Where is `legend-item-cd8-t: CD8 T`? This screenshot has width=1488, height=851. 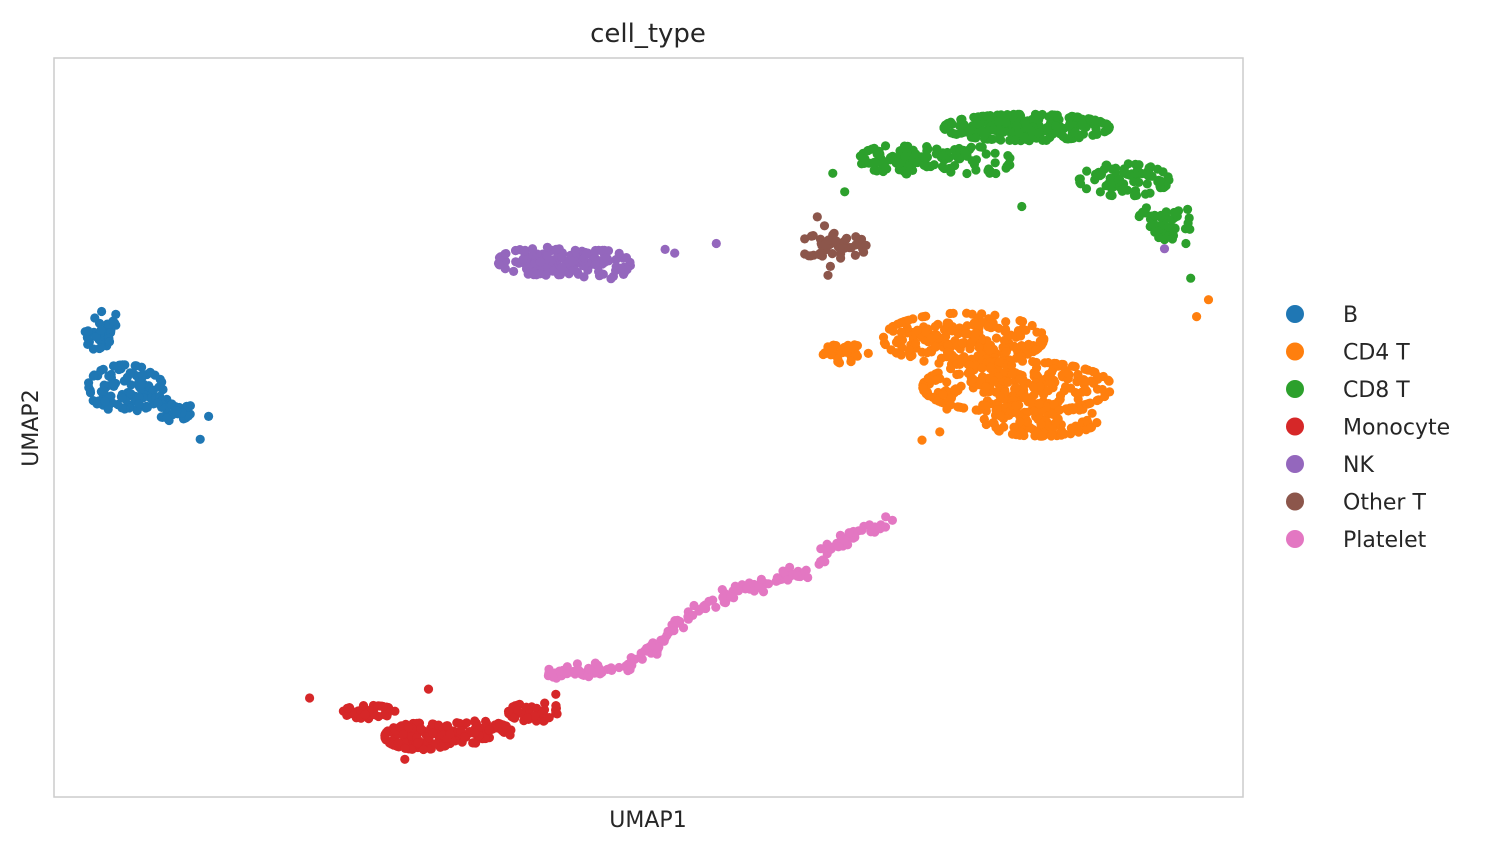
legend-item-cd8-t: CD8 T is located at coordinates (1348, 390).